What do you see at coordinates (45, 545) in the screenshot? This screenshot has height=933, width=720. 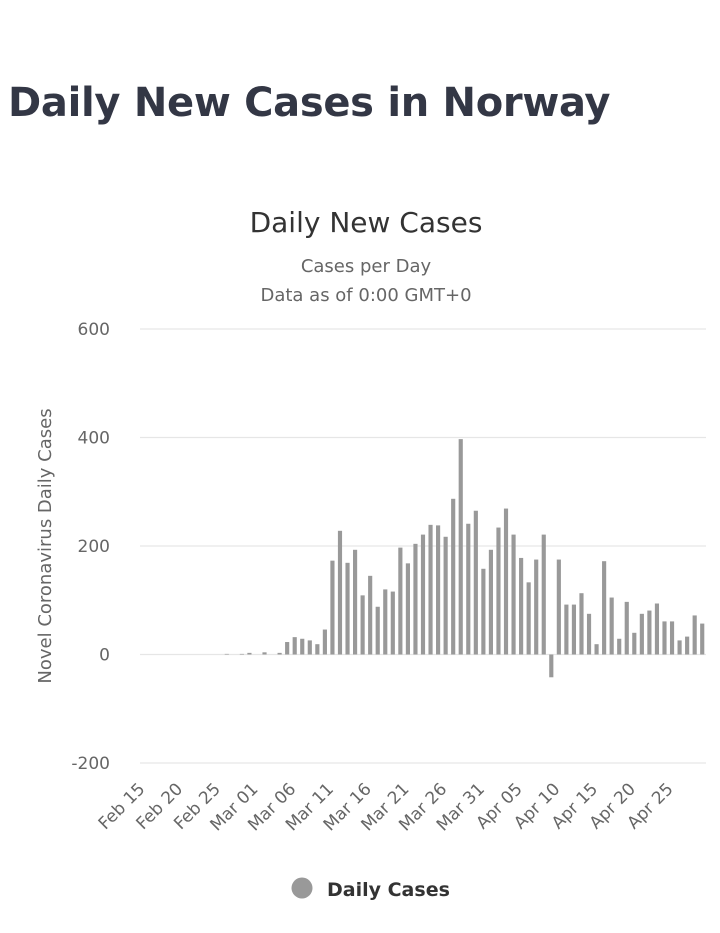 I see `y-axis-title: Novel Coronavirus Daily Cases` at bounding box center [45, 545].